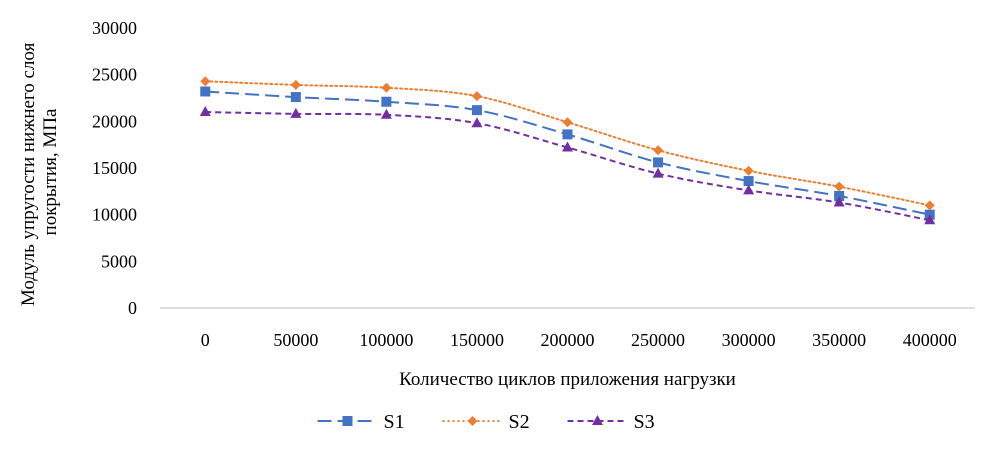 Image resolution: width=1000 pixels, height=452 pixels. I want to click on legend-label-s3: S3, so click(644, 422).